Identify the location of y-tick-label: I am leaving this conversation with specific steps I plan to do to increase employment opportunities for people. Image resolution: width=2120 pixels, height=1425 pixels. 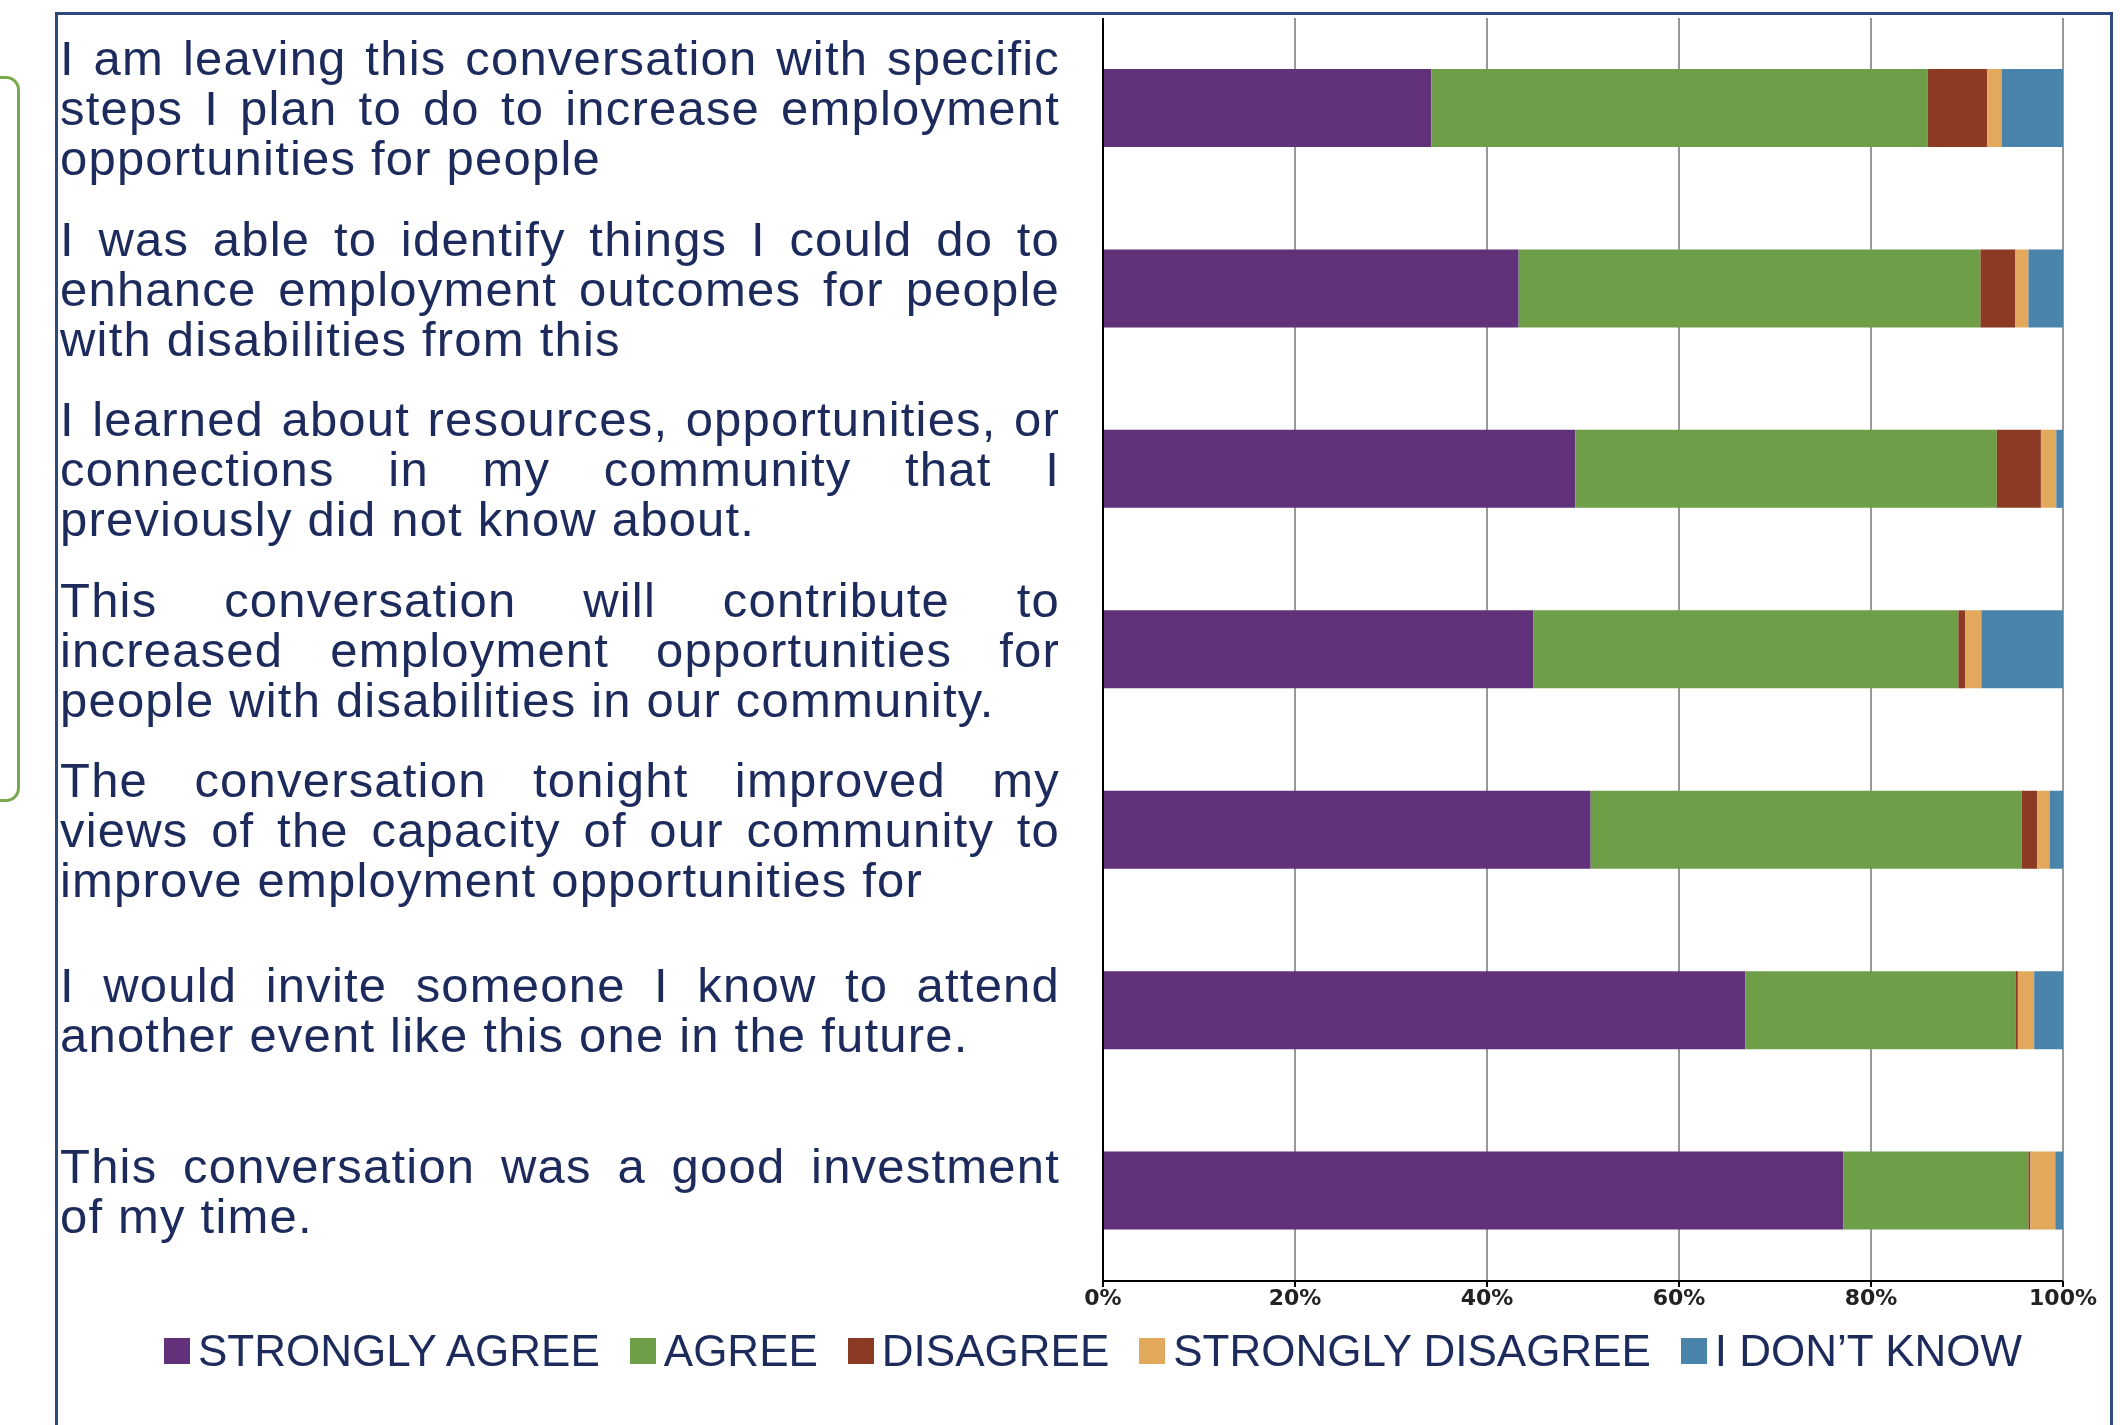
(560, 108).